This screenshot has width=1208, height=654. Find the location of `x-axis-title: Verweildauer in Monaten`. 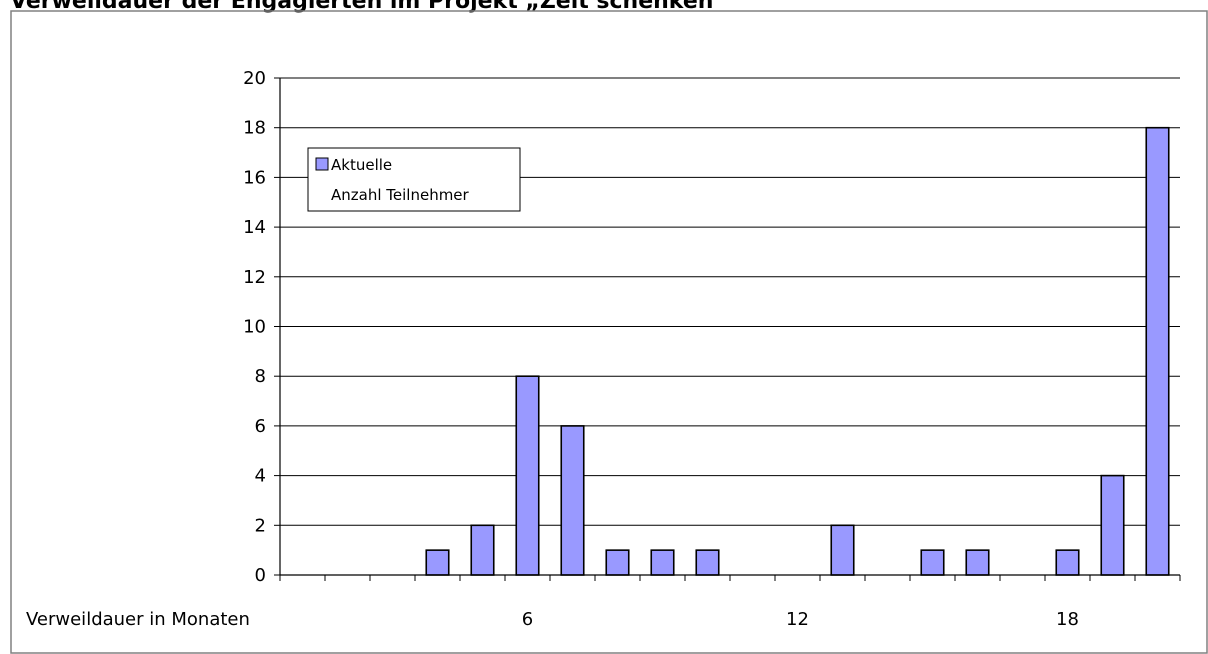

x-axis-title: Verweildauer in Monaten is located at coordinates (138, 619).